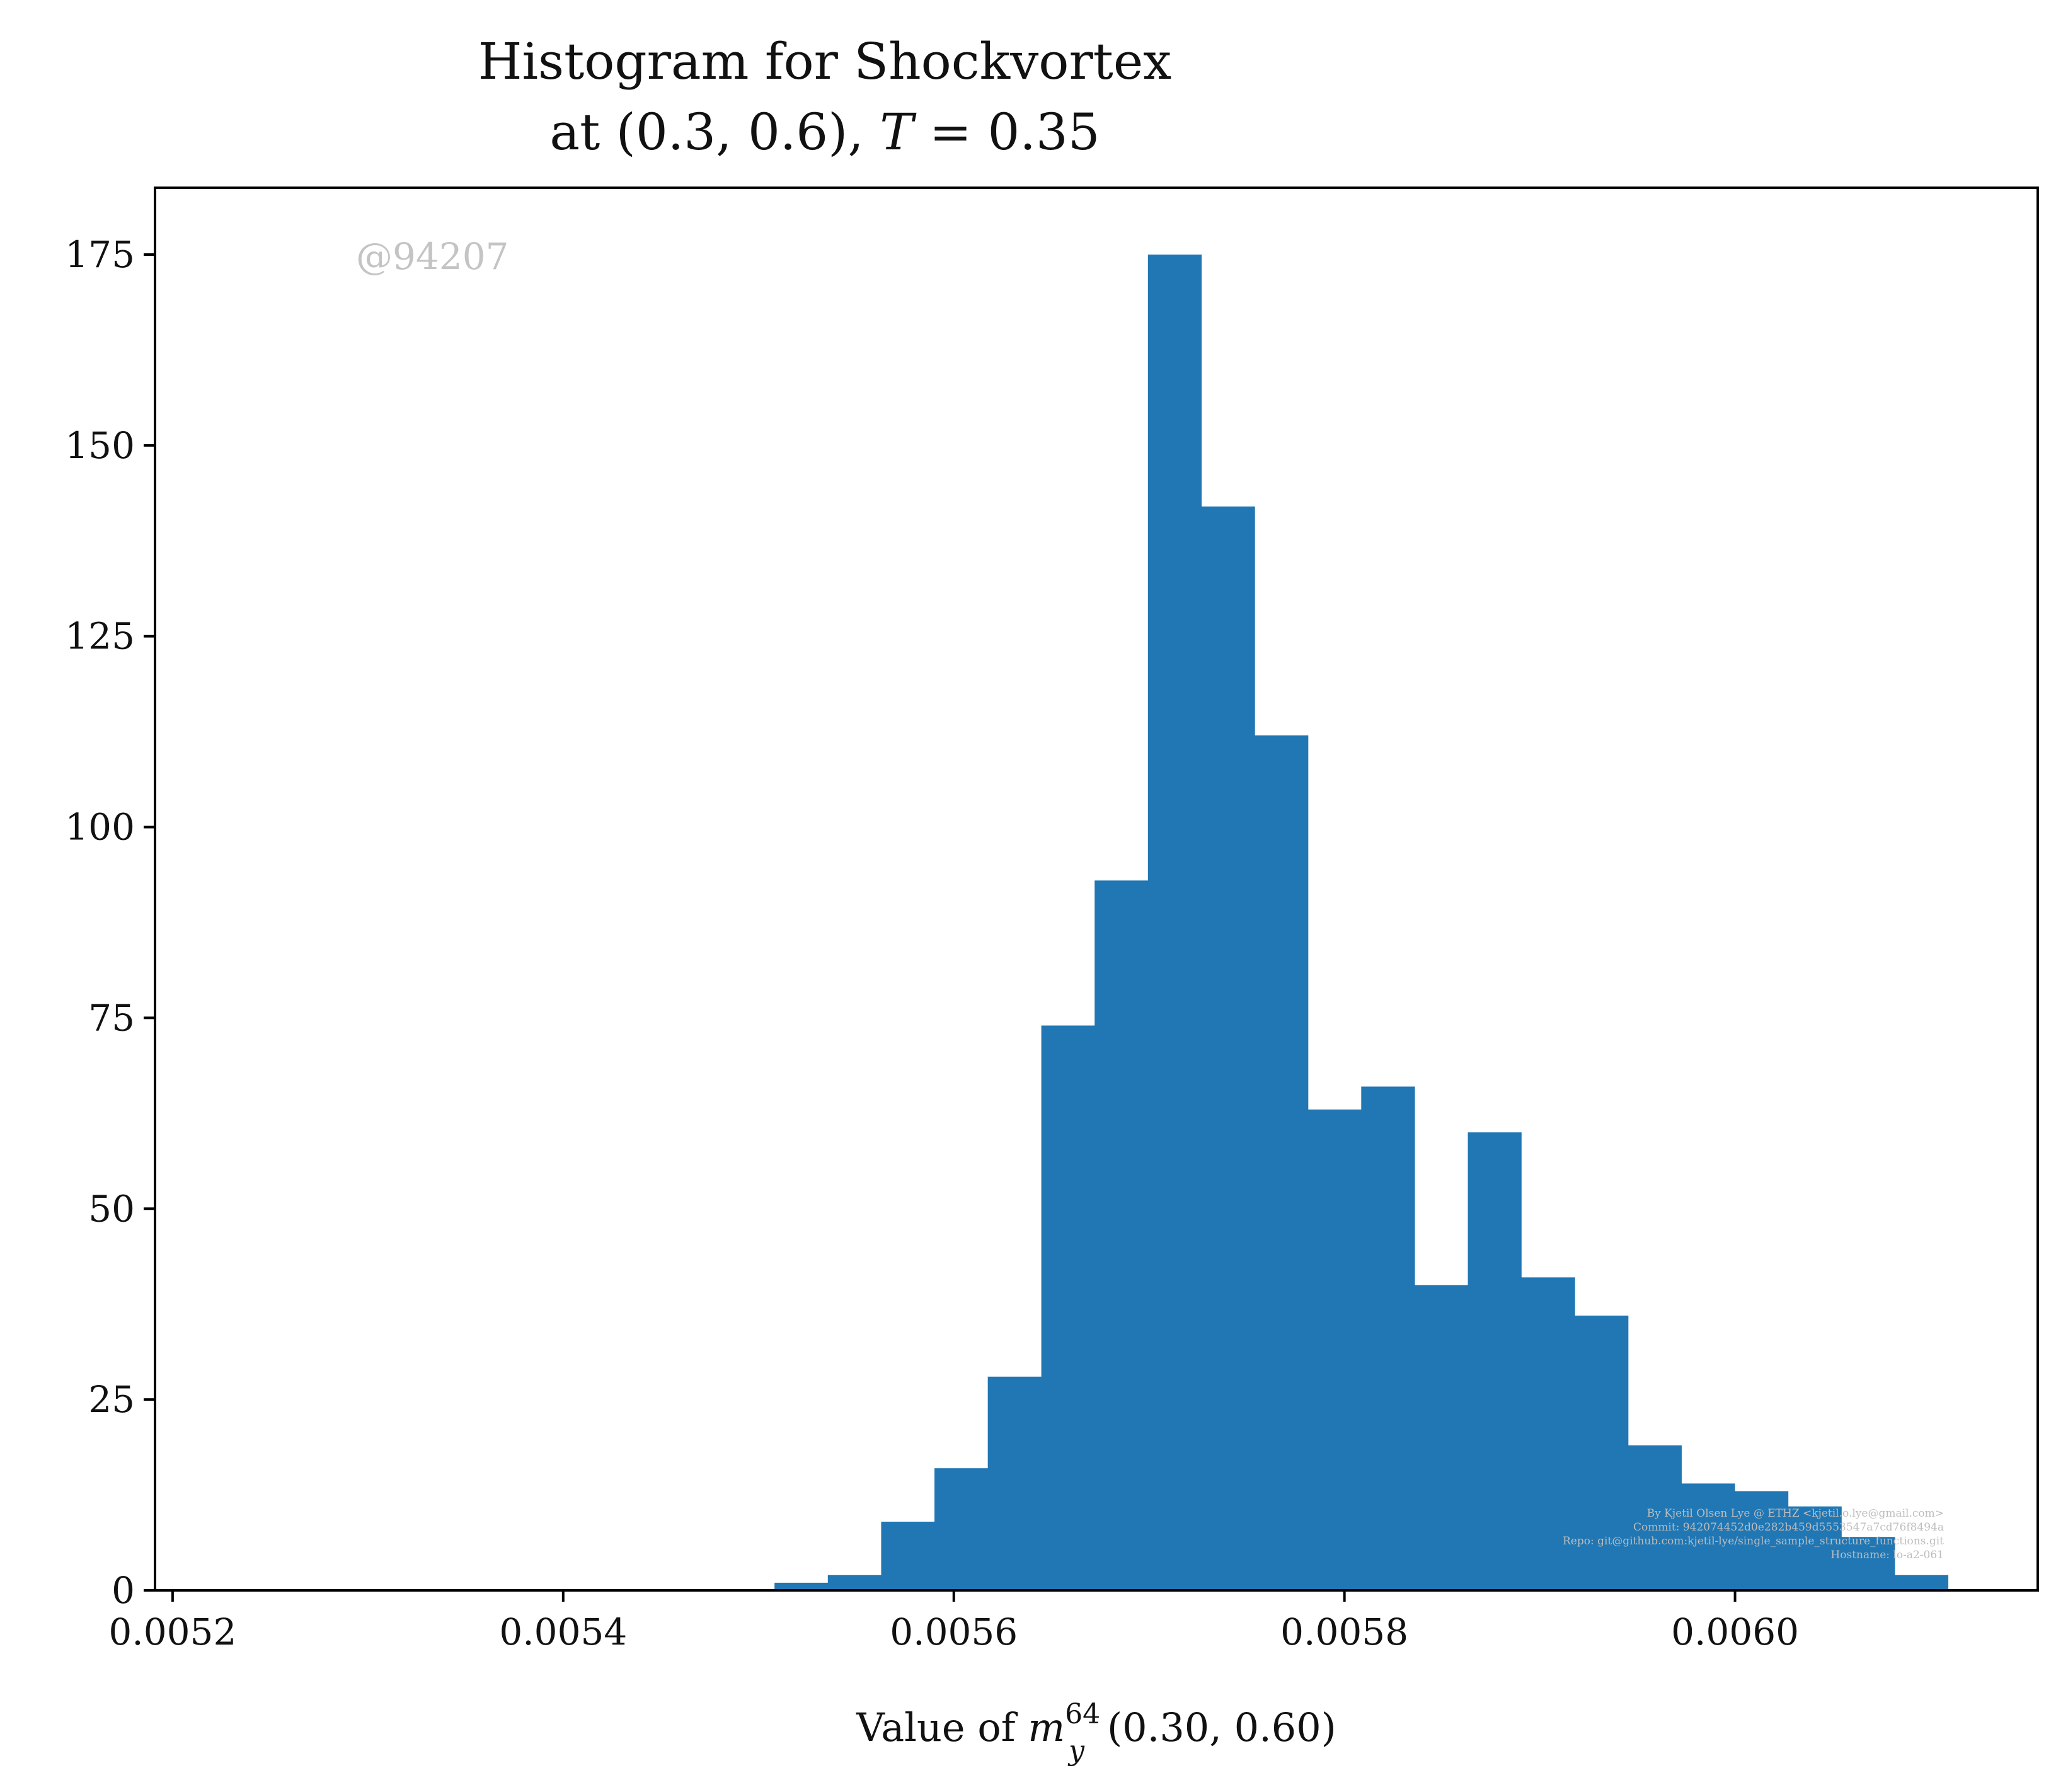  What do you see at coordinates (954, 1632) in the screenshot?
I see `x-tick-label: 0.0056` at bounding box center [954, 1632].